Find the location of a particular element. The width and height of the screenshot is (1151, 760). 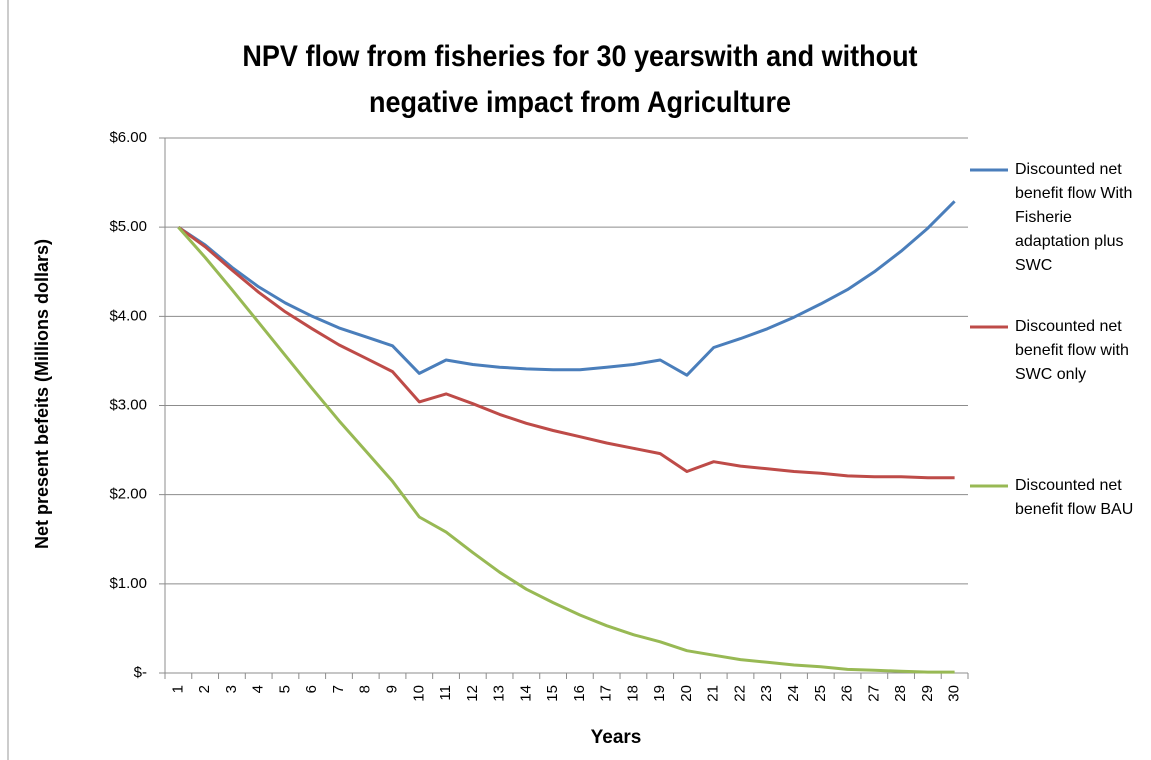

x-tick-label: 23 is located at coordinates (766, 693).